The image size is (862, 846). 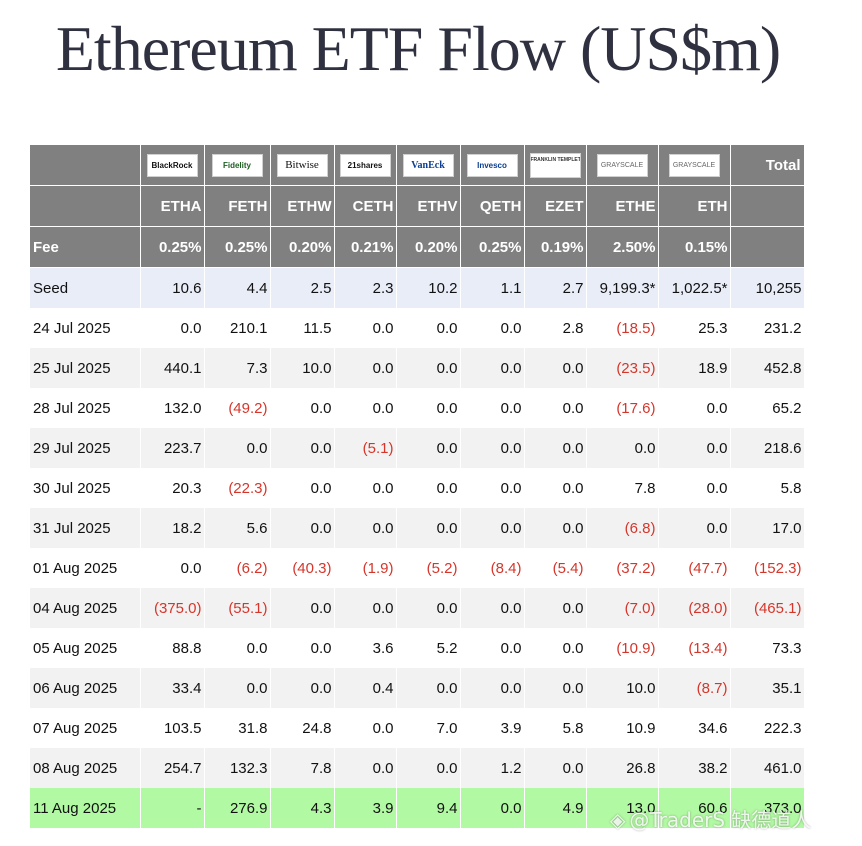 What do you see at coordinates (85, 328) in the screenshot?
I see `row-label: 24 Jul 2025` at bounding box center [85, 328].